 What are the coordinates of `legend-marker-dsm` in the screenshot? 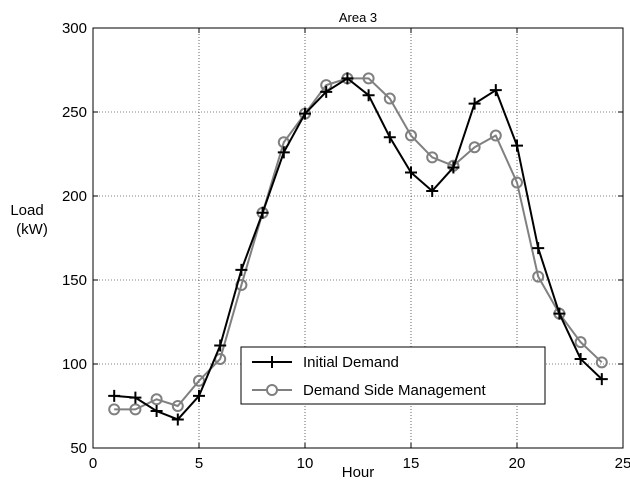 It's located at (272, 390).